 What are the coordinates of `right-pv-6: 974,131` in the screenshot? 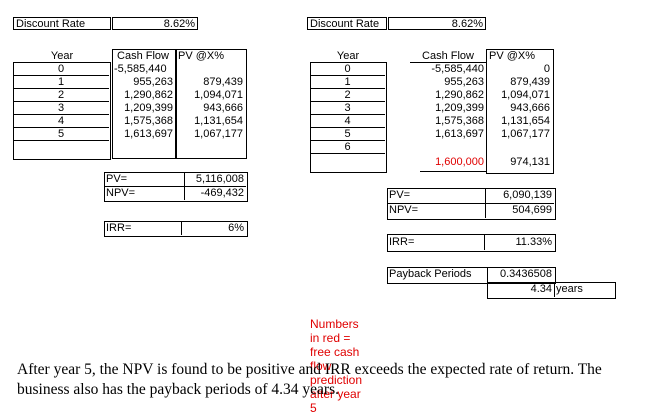 It's located at (530, 162).